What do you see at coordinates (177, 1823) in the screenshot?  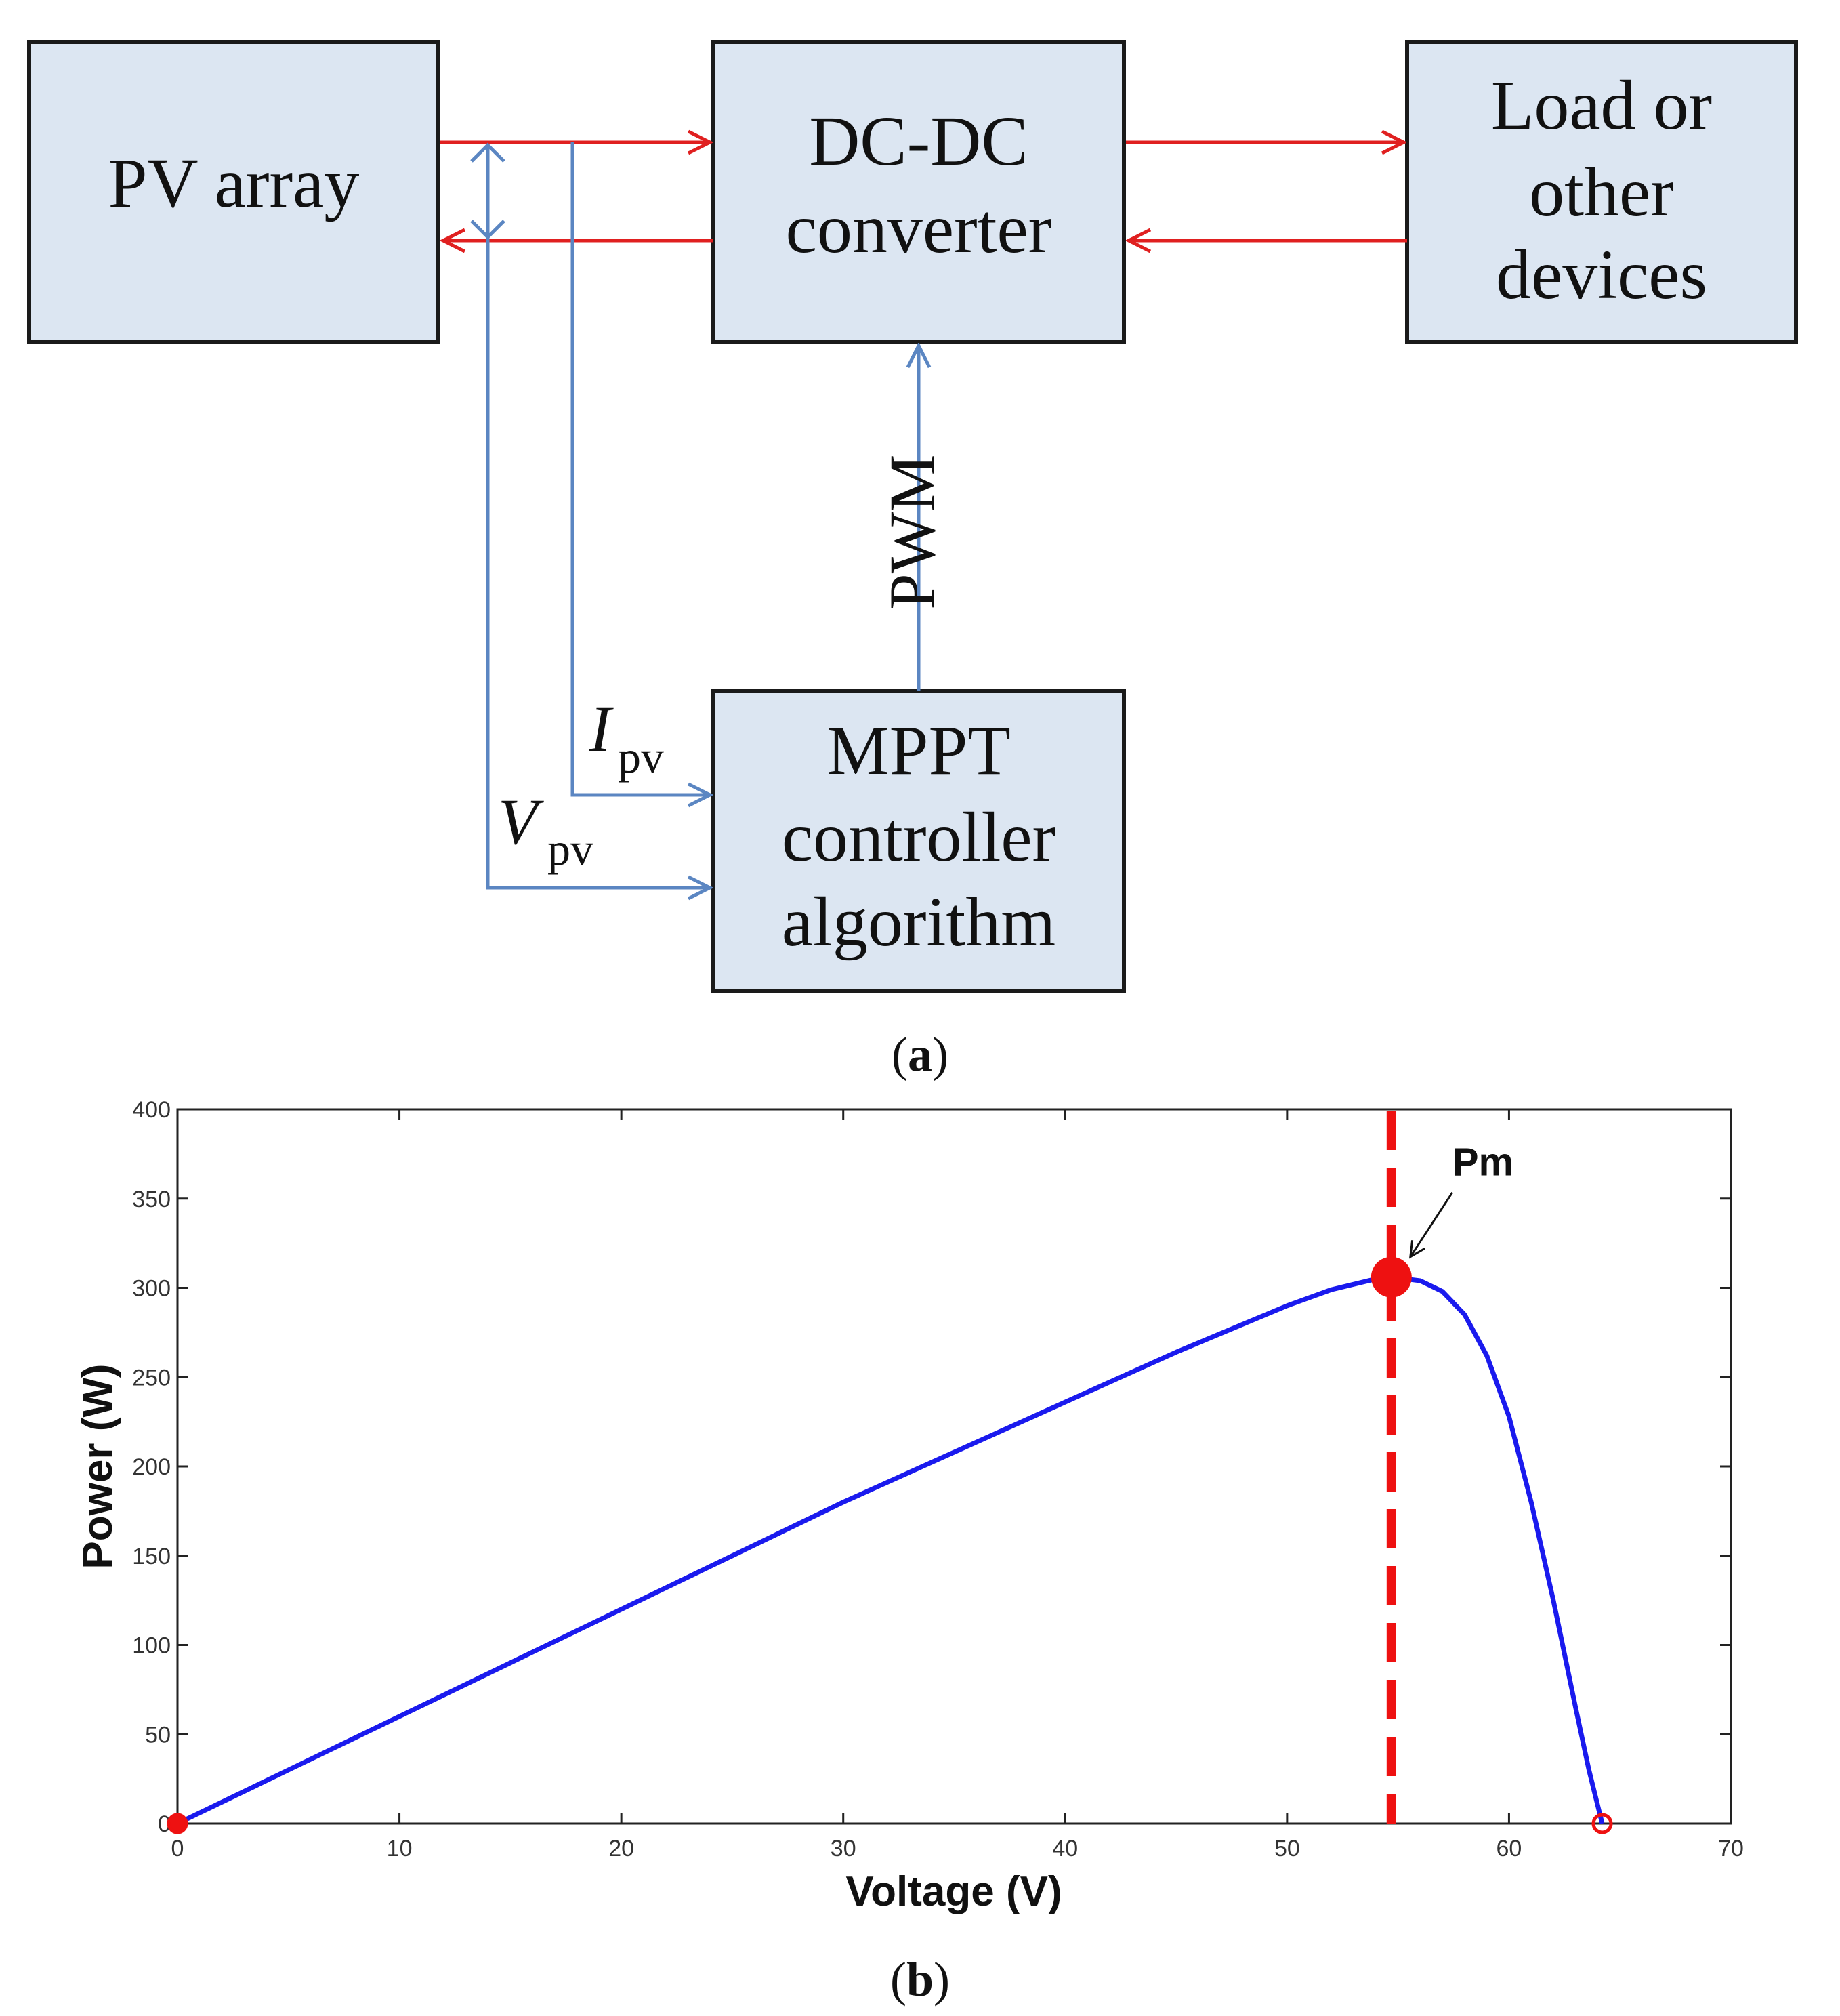 I see `origin-marker` at bounding box center [177, 1823].